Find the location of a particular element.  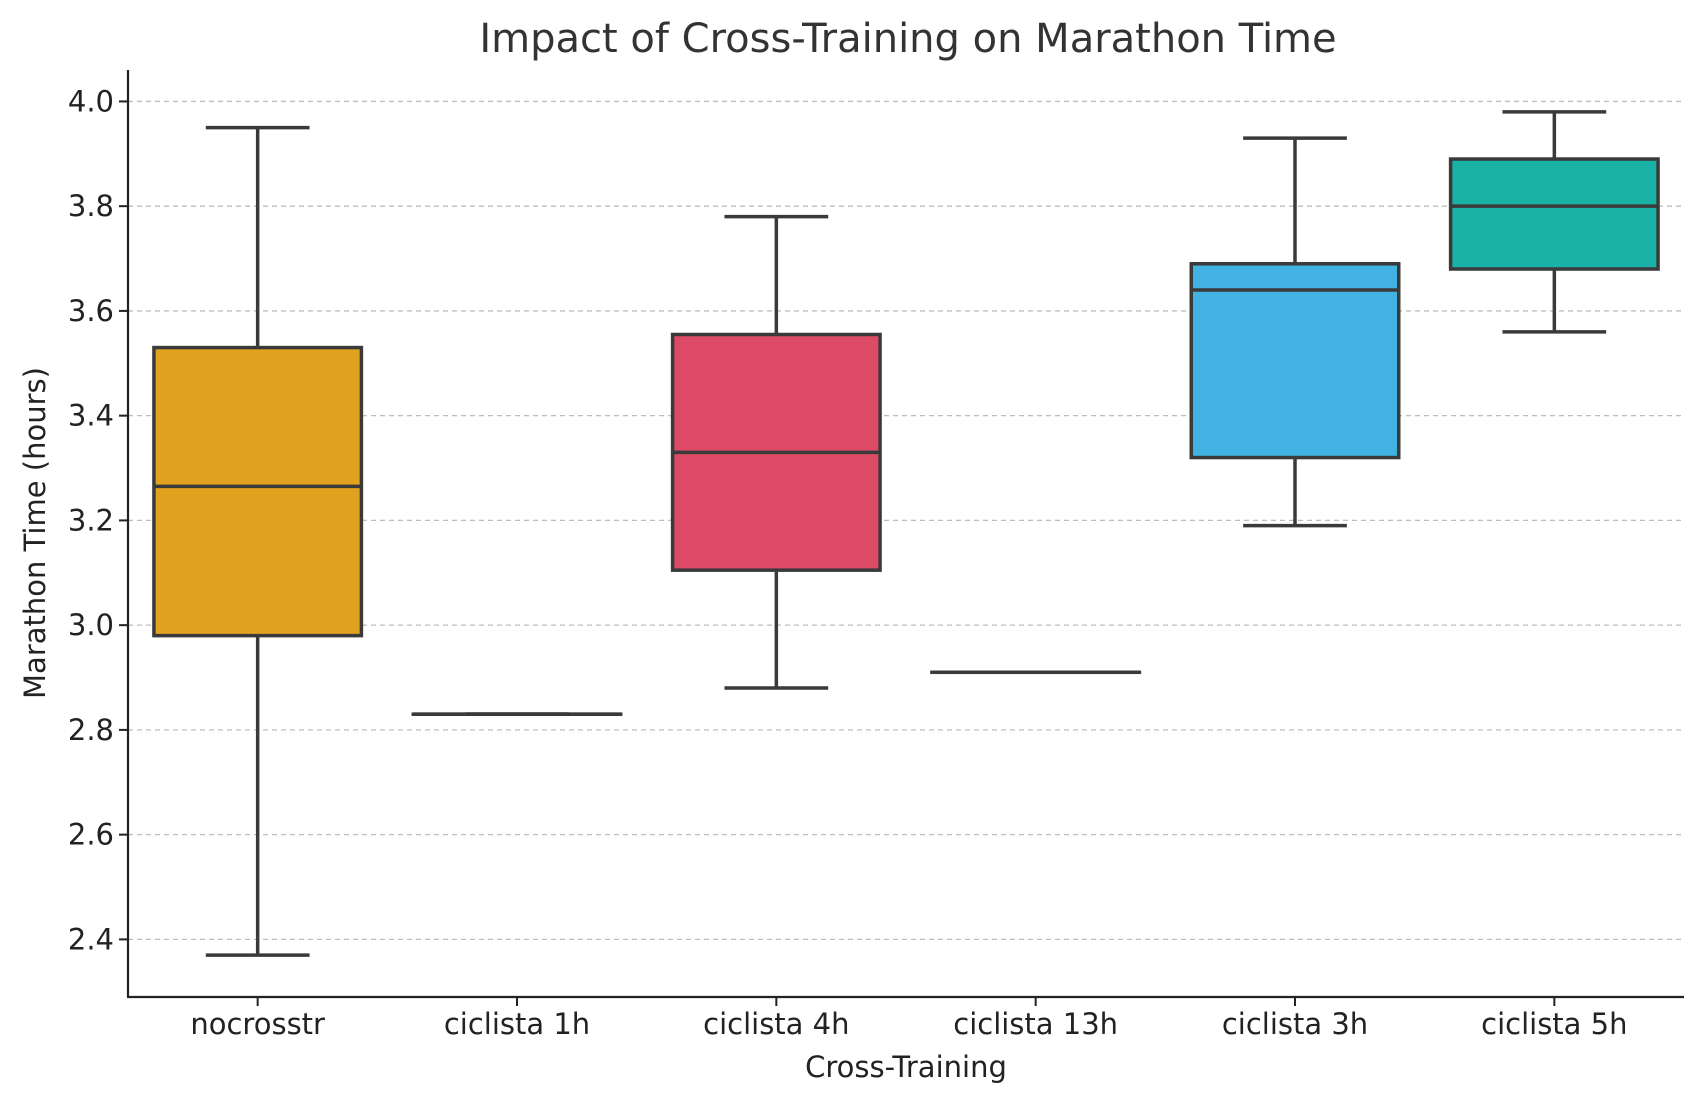

x-axis-label: Cross-Training is located at coordinates (906, 1067).